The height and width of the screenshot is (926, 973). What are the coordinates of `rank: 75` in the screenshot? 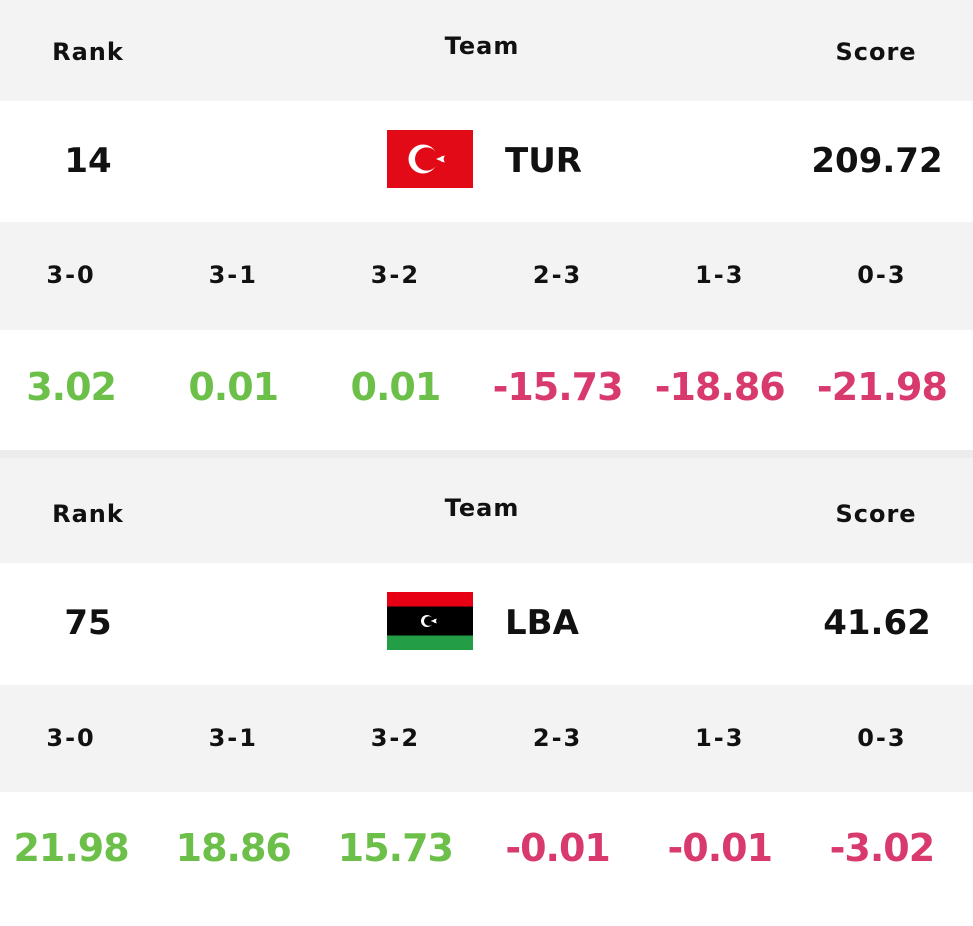 It's located at (88, 623).